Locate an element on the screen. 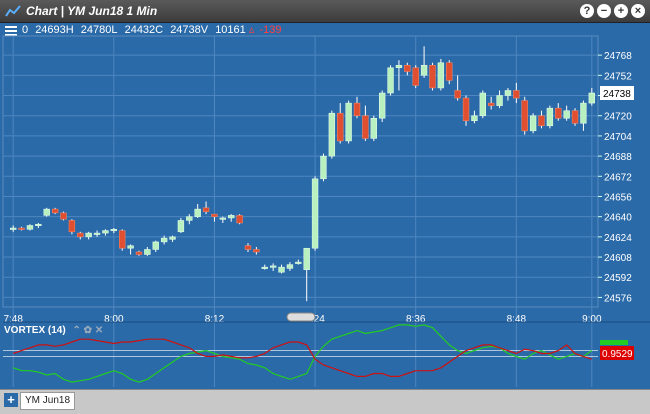 This screenshot has height=414, width=650. maximize-icon: + is located at coordinates (621, 11).